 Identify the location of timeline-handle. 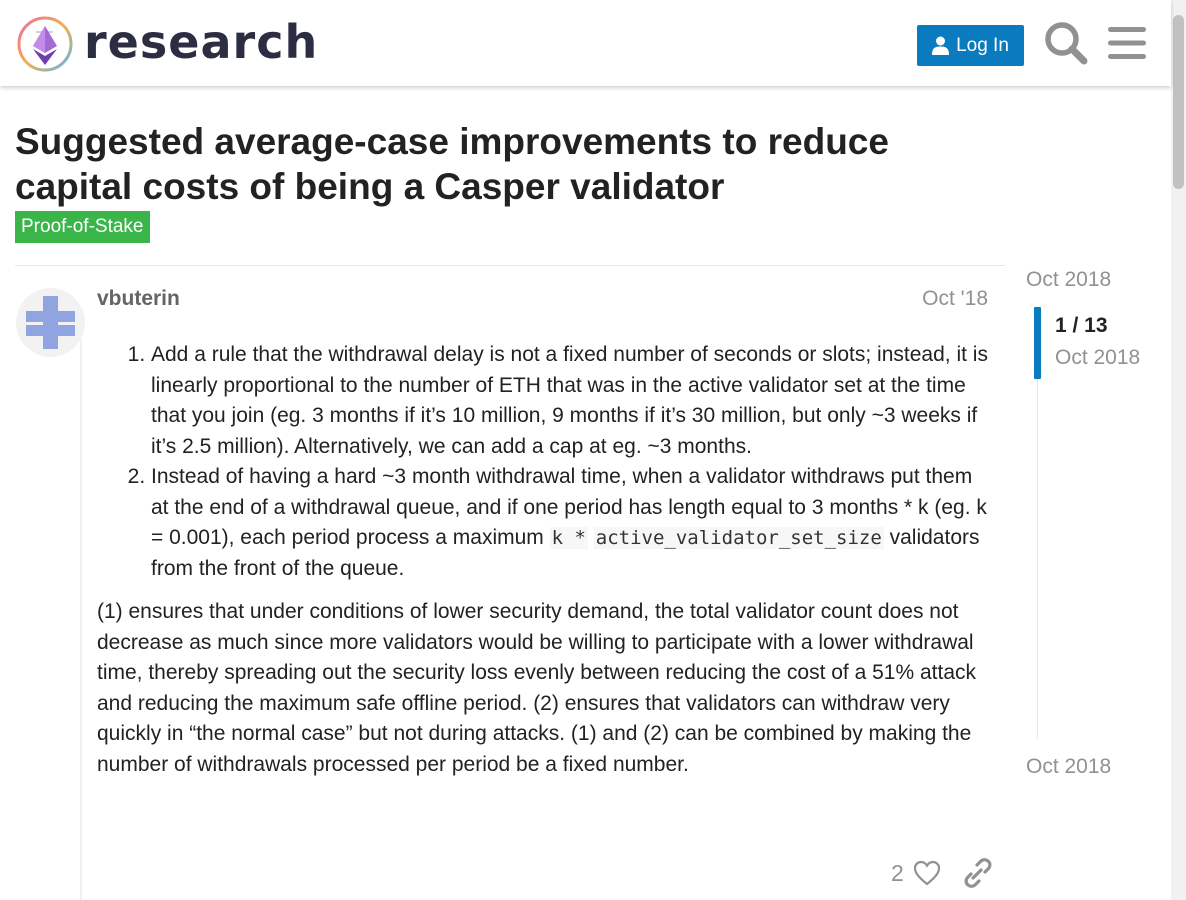
(1037, 343).